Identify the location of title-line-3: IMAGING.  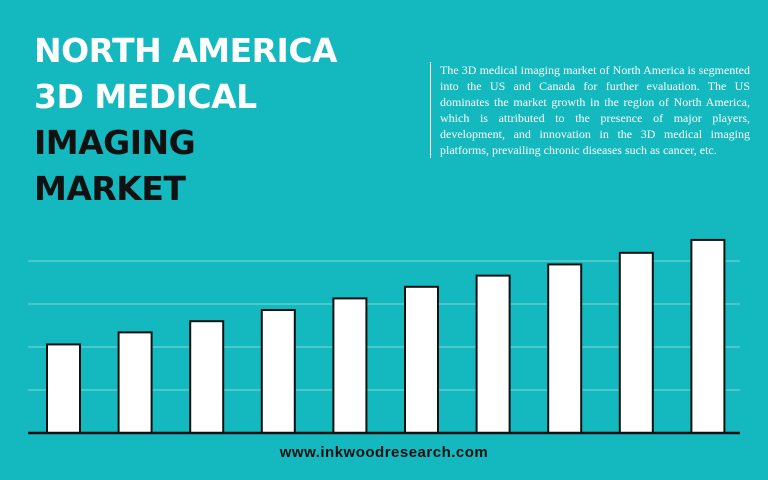
(115, 142).